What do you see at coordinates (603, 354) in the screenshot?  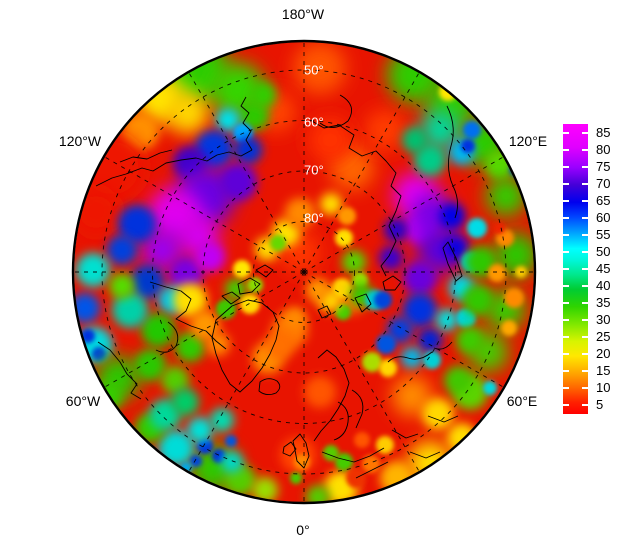 I see `colorbar-tick-label: 20` at bounding box center [603, 354].